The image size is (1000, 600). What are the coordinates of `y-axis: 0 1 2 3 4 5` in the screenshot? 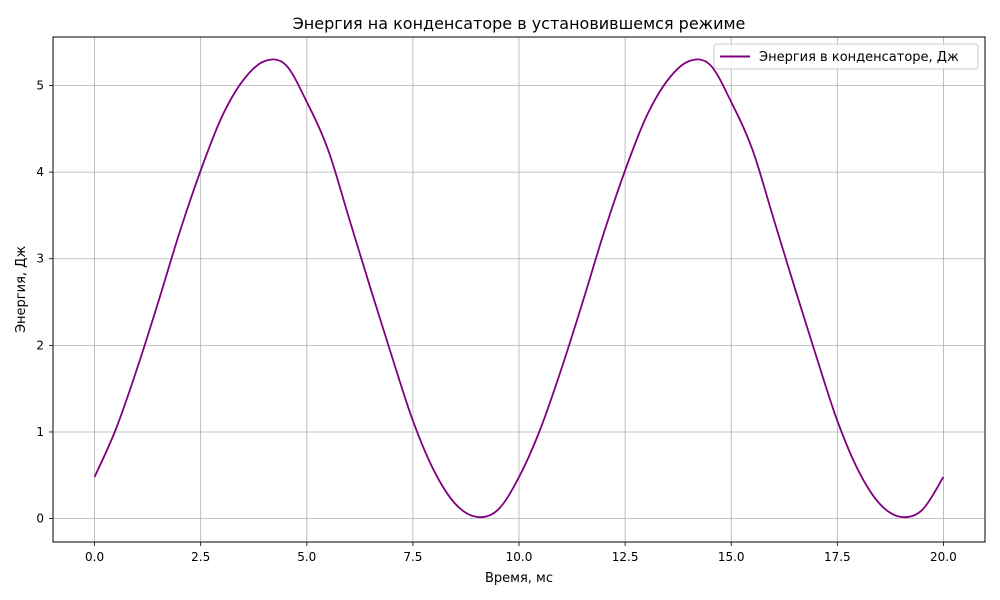 It's located at (44, 302).